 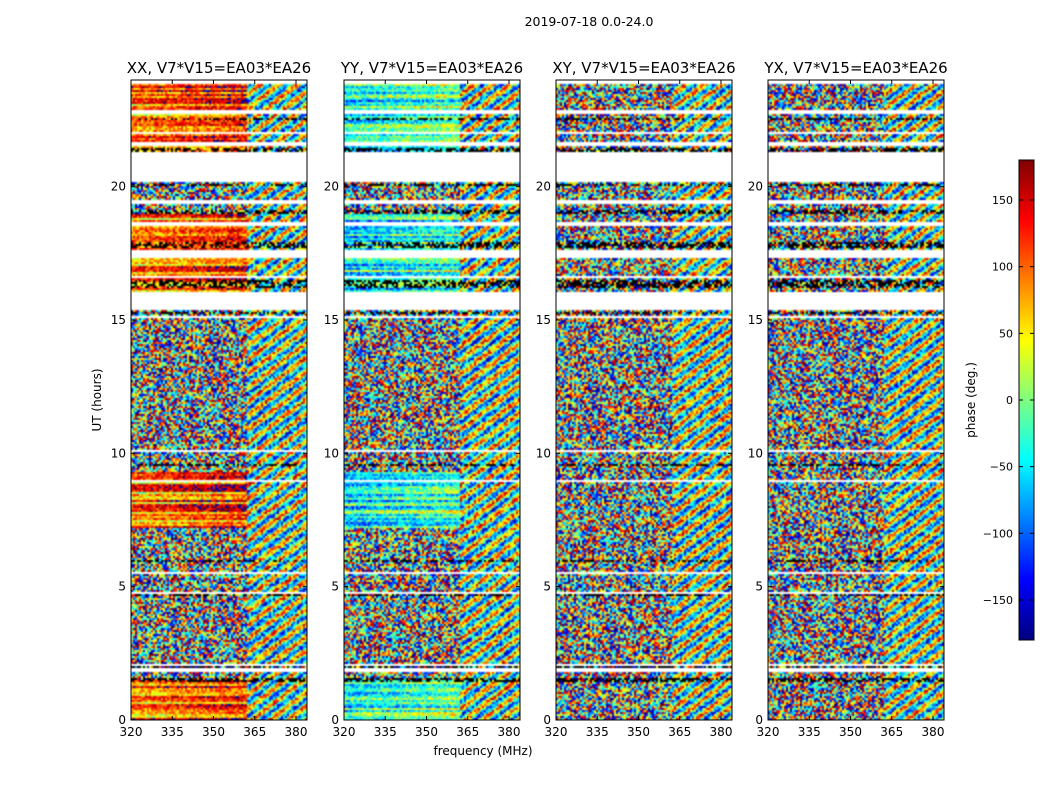 I want to click on panel-title: XX, V7*V15=EA03*EA26, so click(x=219, y=68).